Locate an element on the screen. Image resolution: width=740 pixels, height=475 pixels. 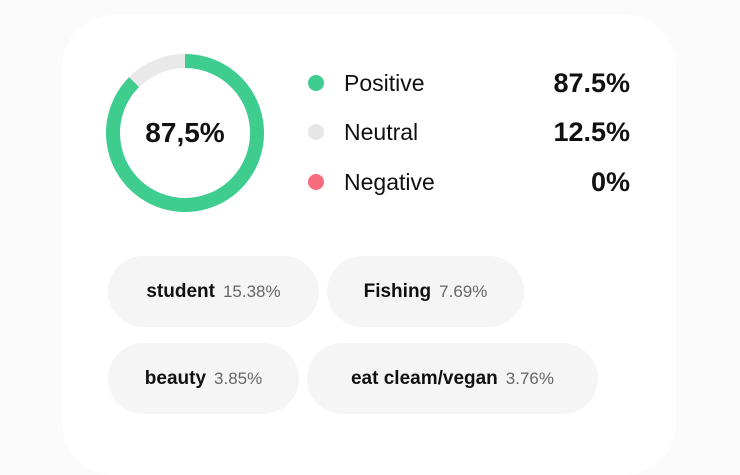
tag-name: eat cleam/vegan is located at coordinates (424, 378).